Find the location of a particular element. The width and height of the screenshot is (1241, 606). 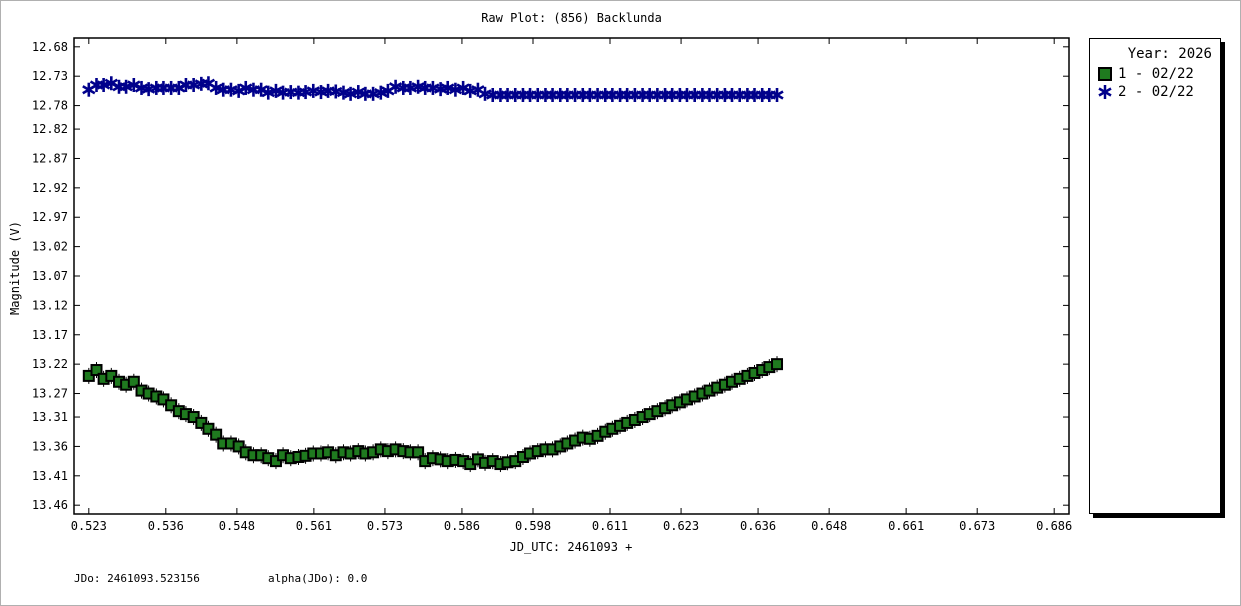

asterisk-marker-icon is located at coordinates (1105, 92).